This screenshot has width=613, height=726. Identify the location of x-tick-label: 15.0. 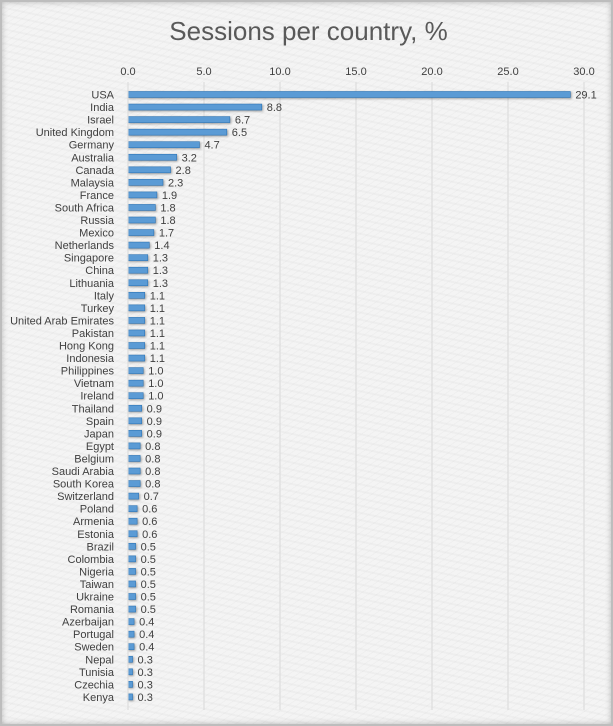
(355, 72).